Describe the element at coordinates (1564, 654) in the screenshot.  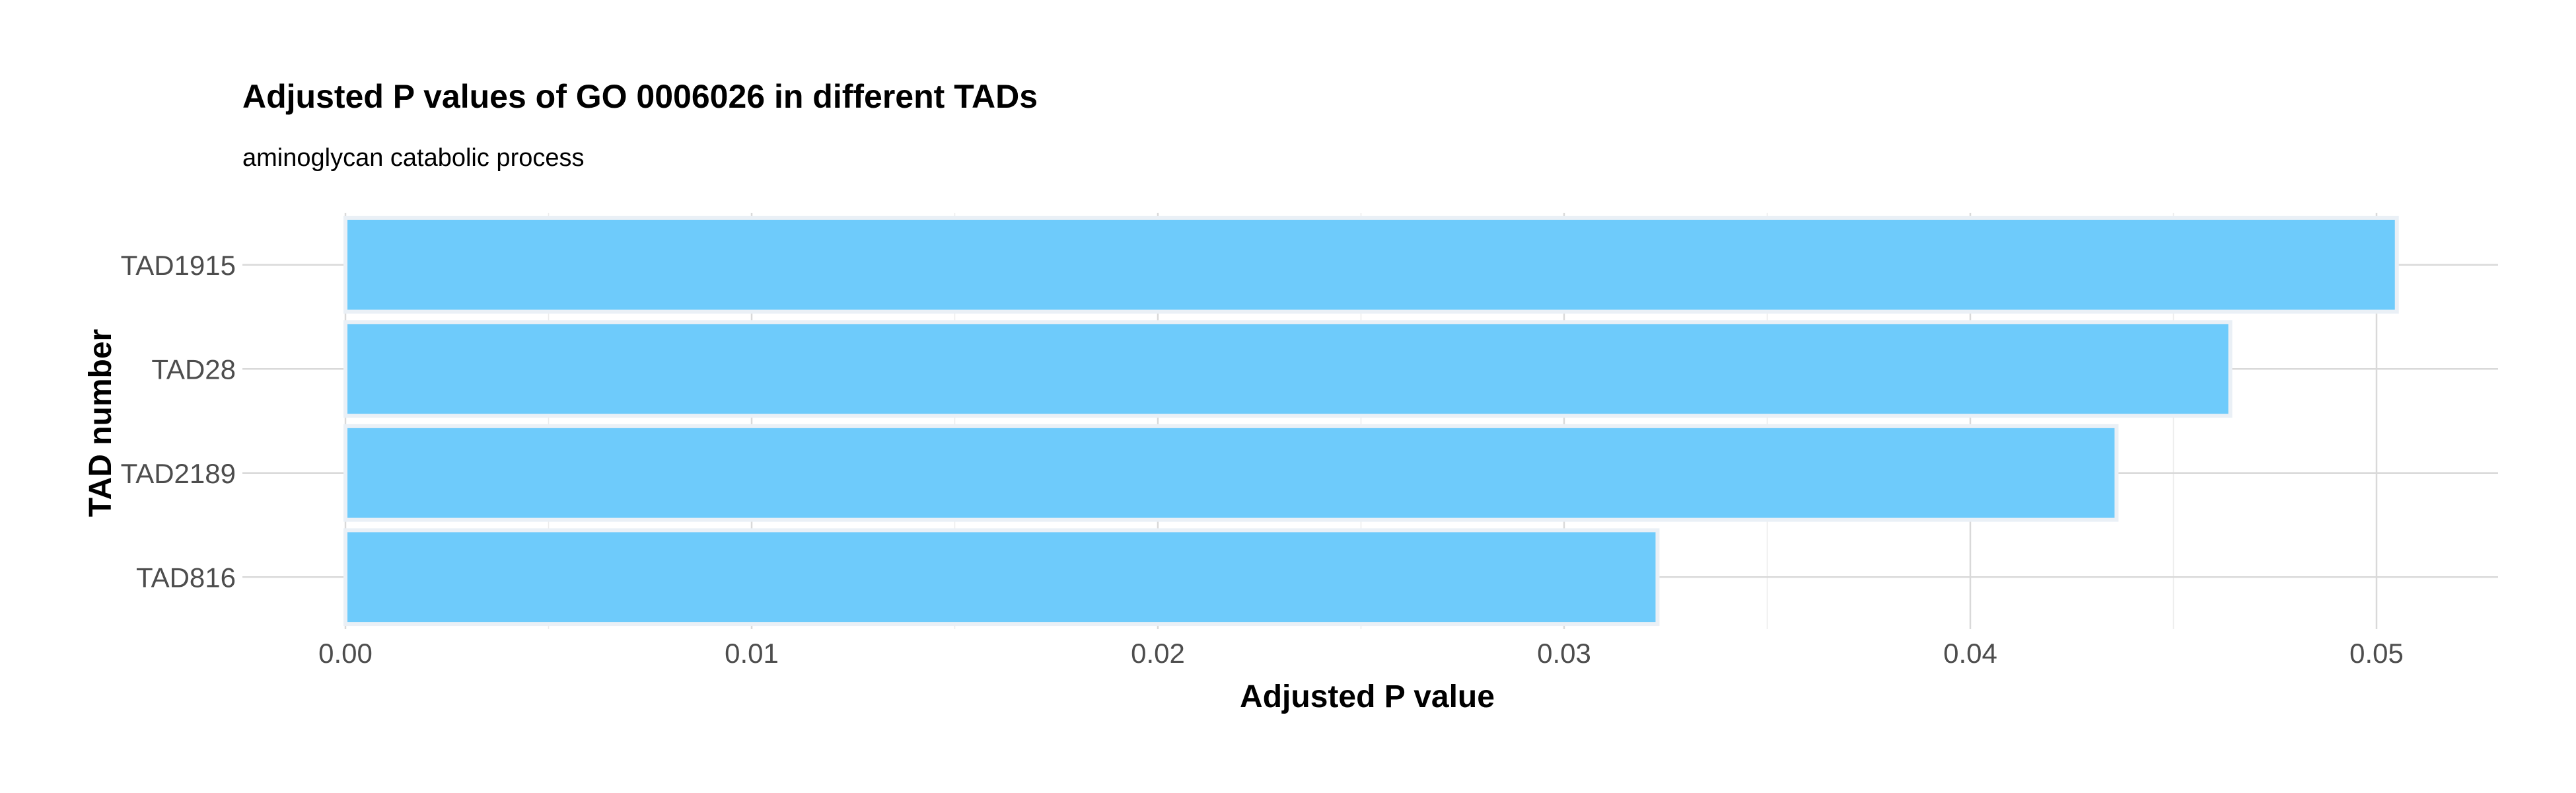
I see `x-tick-label: 0.03` at that location.